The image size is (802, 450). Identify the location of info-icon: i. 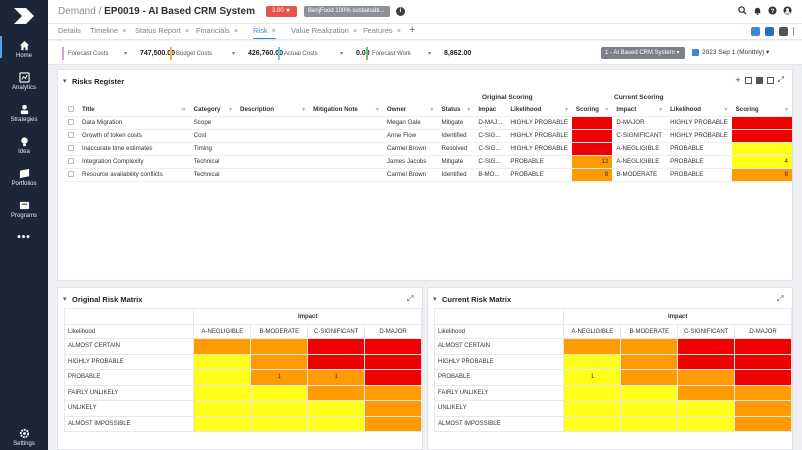
(400, 11).